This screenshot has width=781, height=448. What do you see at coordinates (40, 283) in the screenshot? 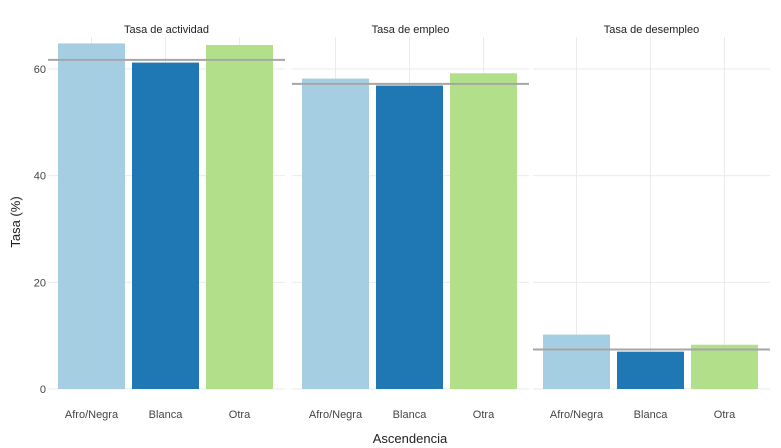
I see `y-tick-label: 20` at bounding box center [40, 283].